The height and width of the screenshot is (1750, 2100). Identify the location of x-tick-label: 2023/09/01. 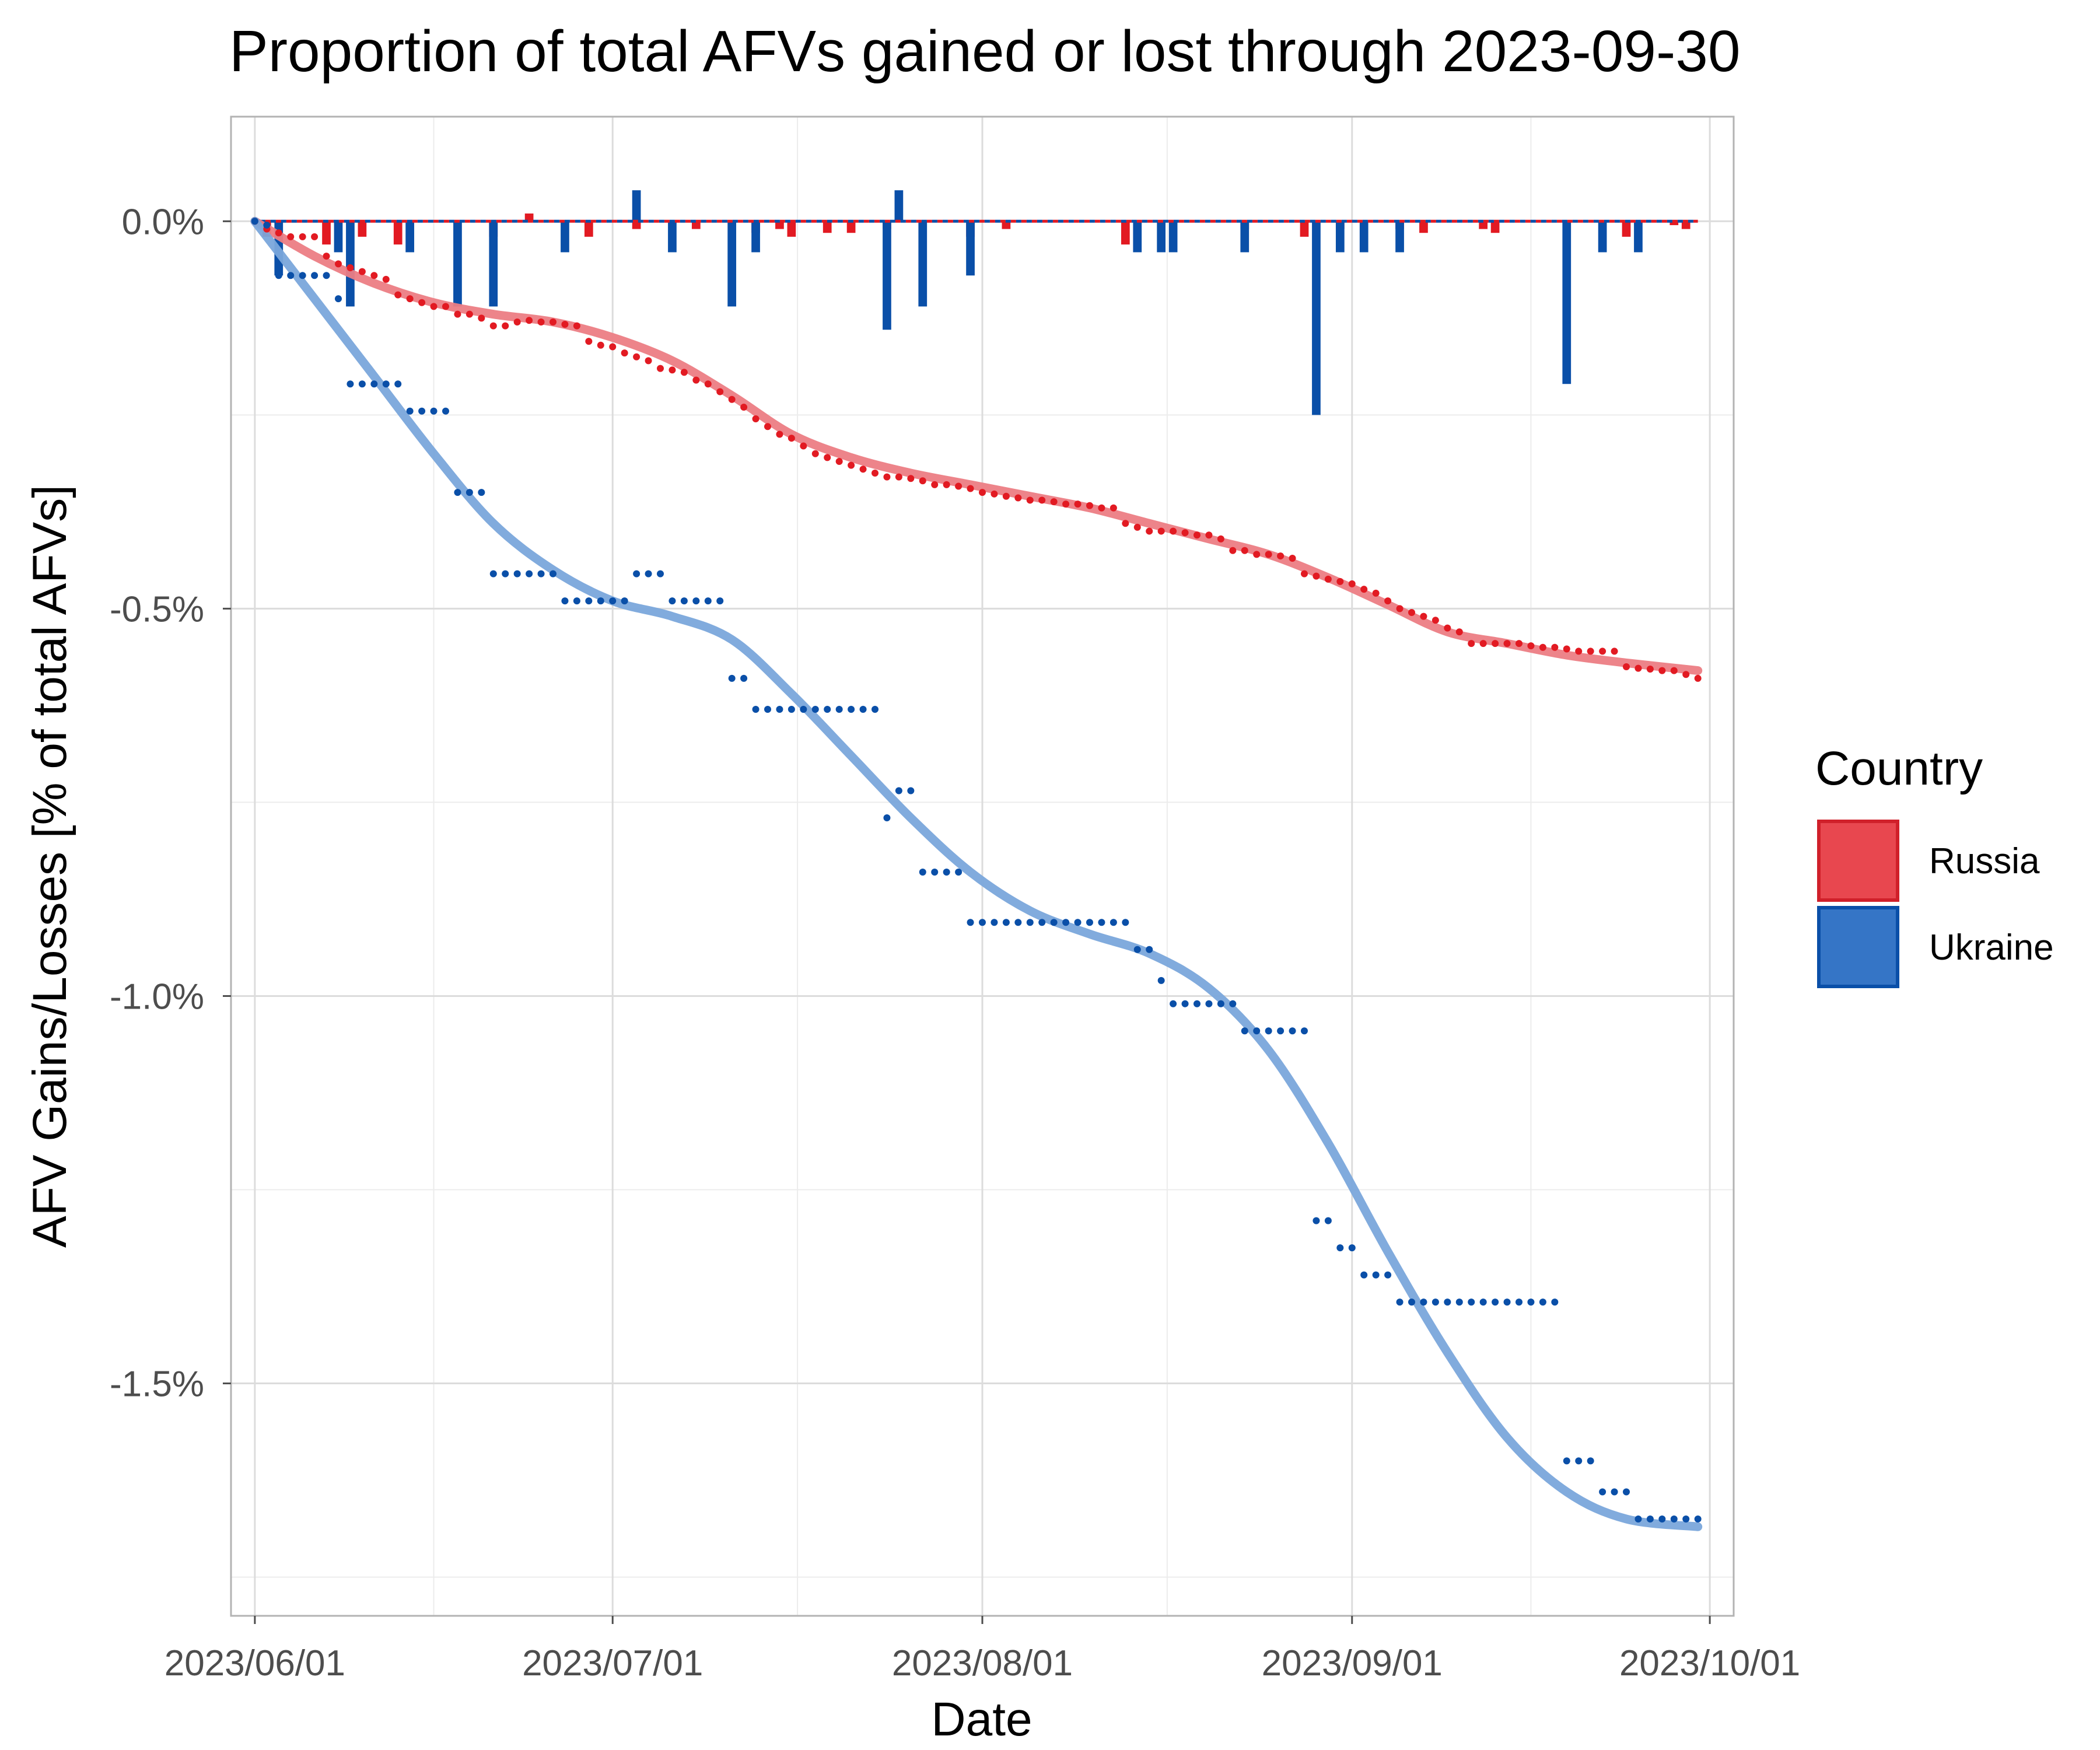
(1352, 1664).